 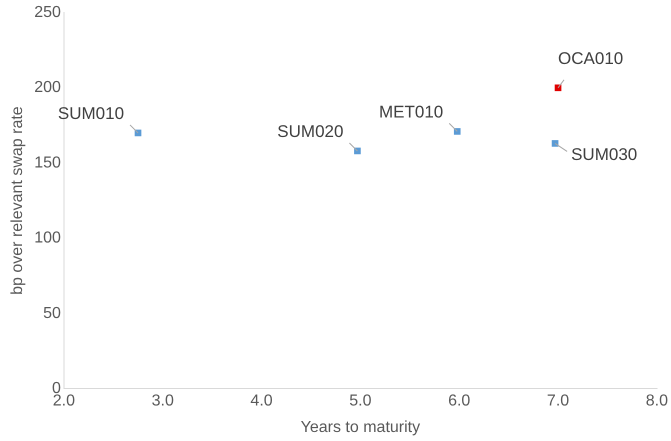 I want to click on x-tick-label: 4.0, so click(x=261, y=401).